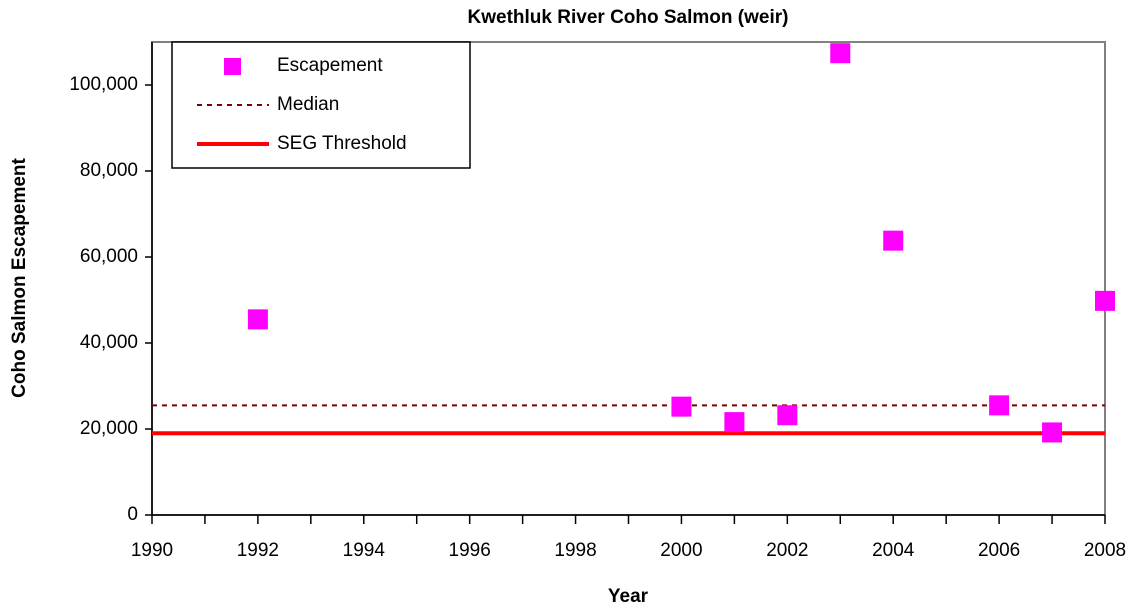  I want to click on y-tick-label: 60,000, so click(109, 256).